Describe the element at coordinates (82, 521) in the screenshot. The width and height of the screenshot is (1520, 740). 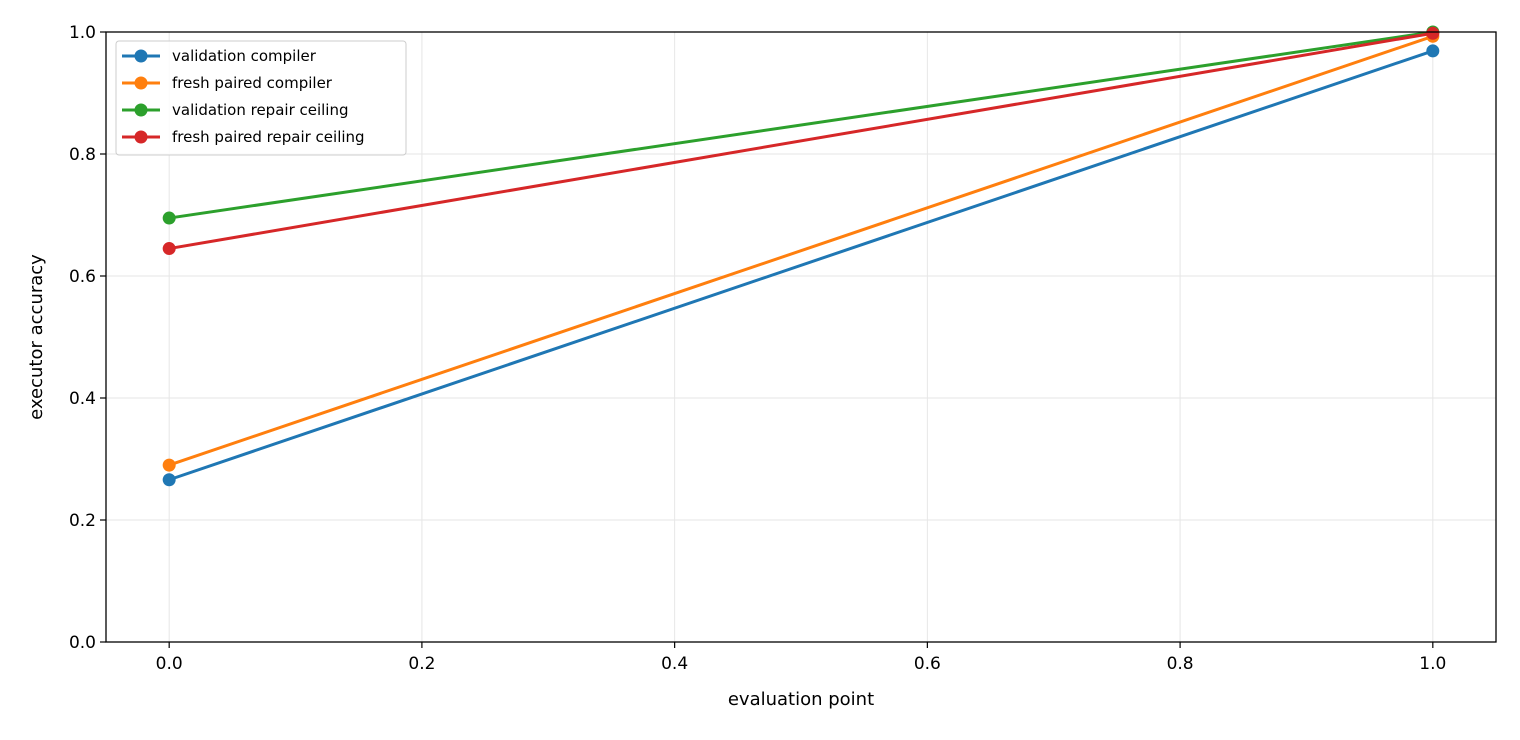
I see `y-tick-label: 0.2` at that location.